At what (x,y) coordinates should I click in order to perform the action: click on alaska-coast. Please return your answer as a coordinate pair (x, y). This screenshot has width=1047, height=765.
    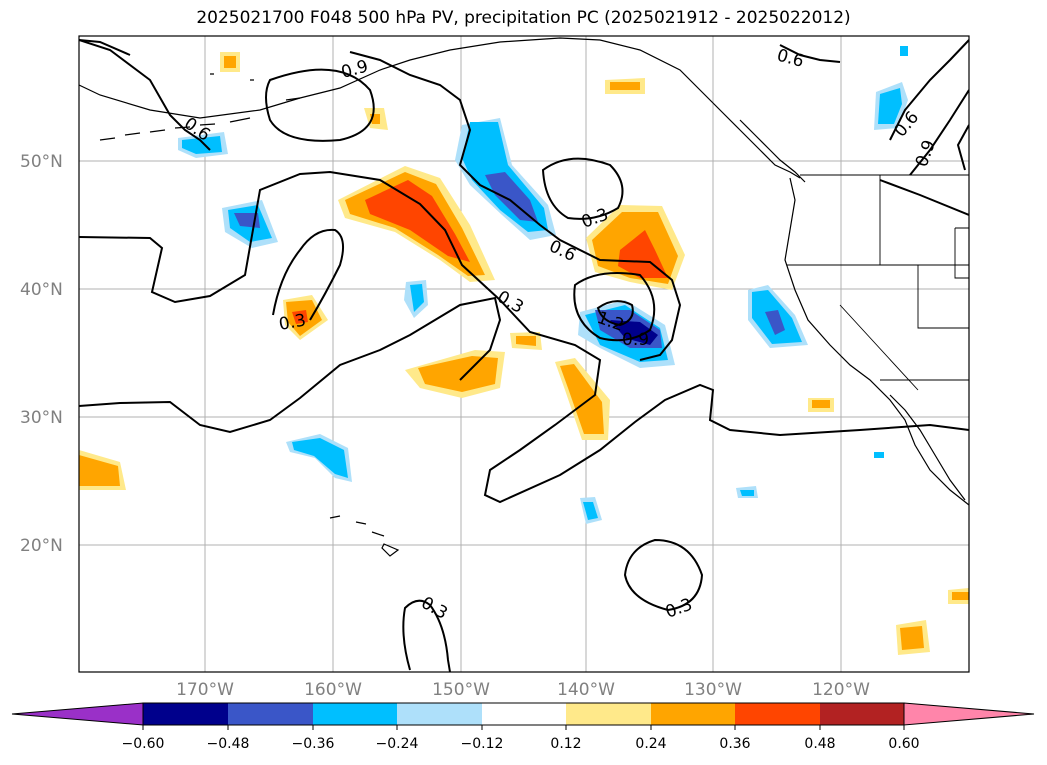
    Looking at the image, I should click on (440, 108).